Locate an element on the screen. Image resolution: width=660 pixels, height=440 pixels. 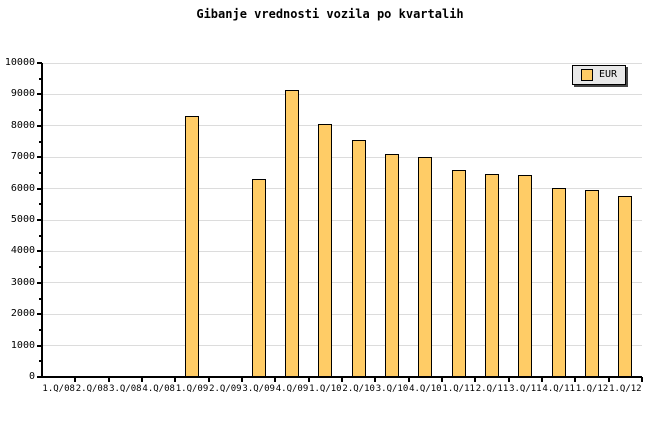
y-axis-tick-label: 6000 is located at coordinates (22, 188).